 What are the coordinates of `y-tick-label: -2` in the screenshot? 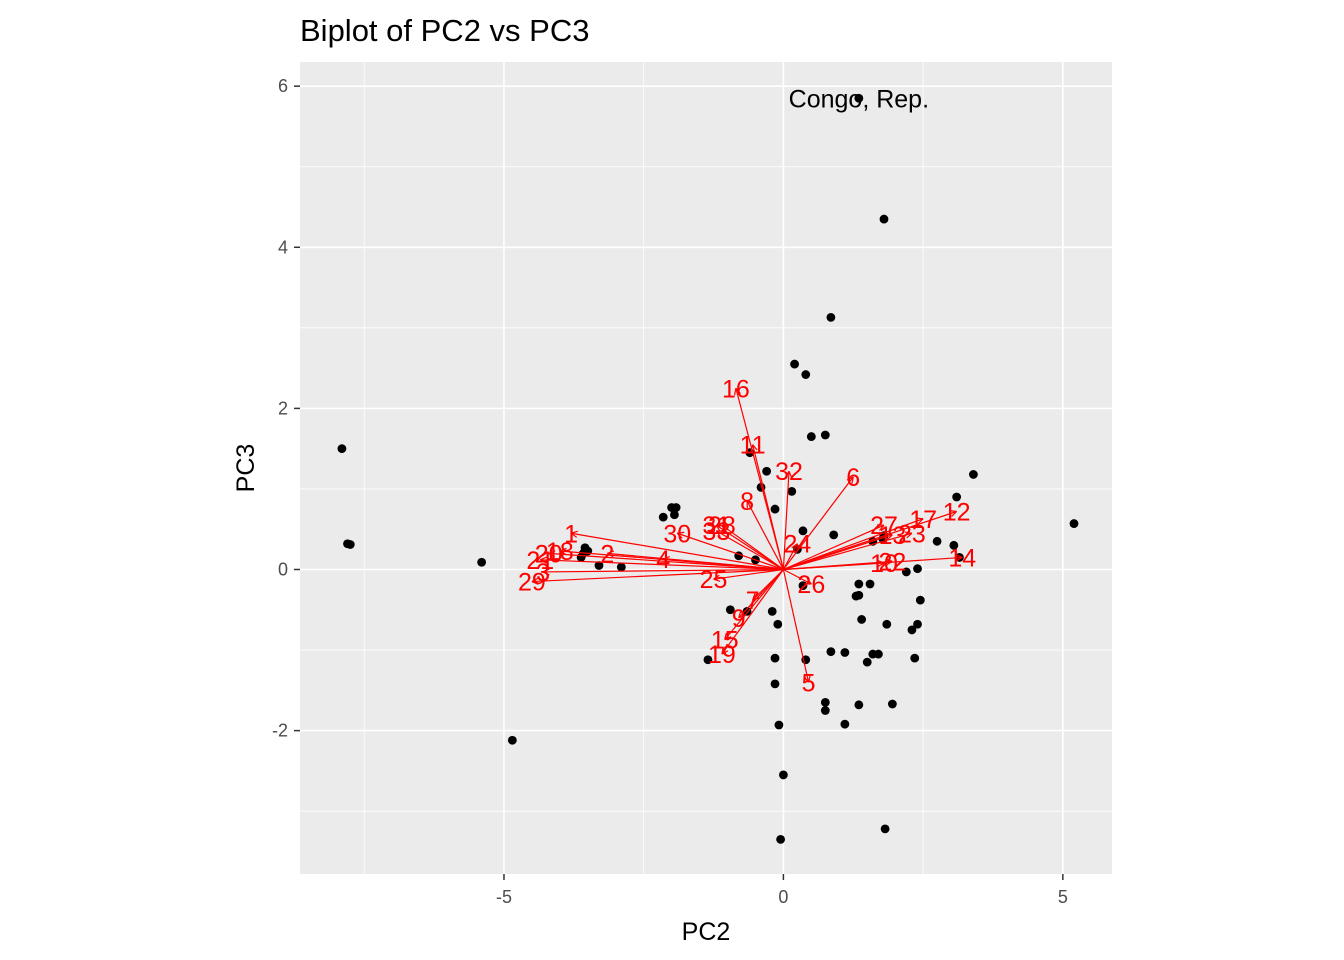 It's located at (280, 731).